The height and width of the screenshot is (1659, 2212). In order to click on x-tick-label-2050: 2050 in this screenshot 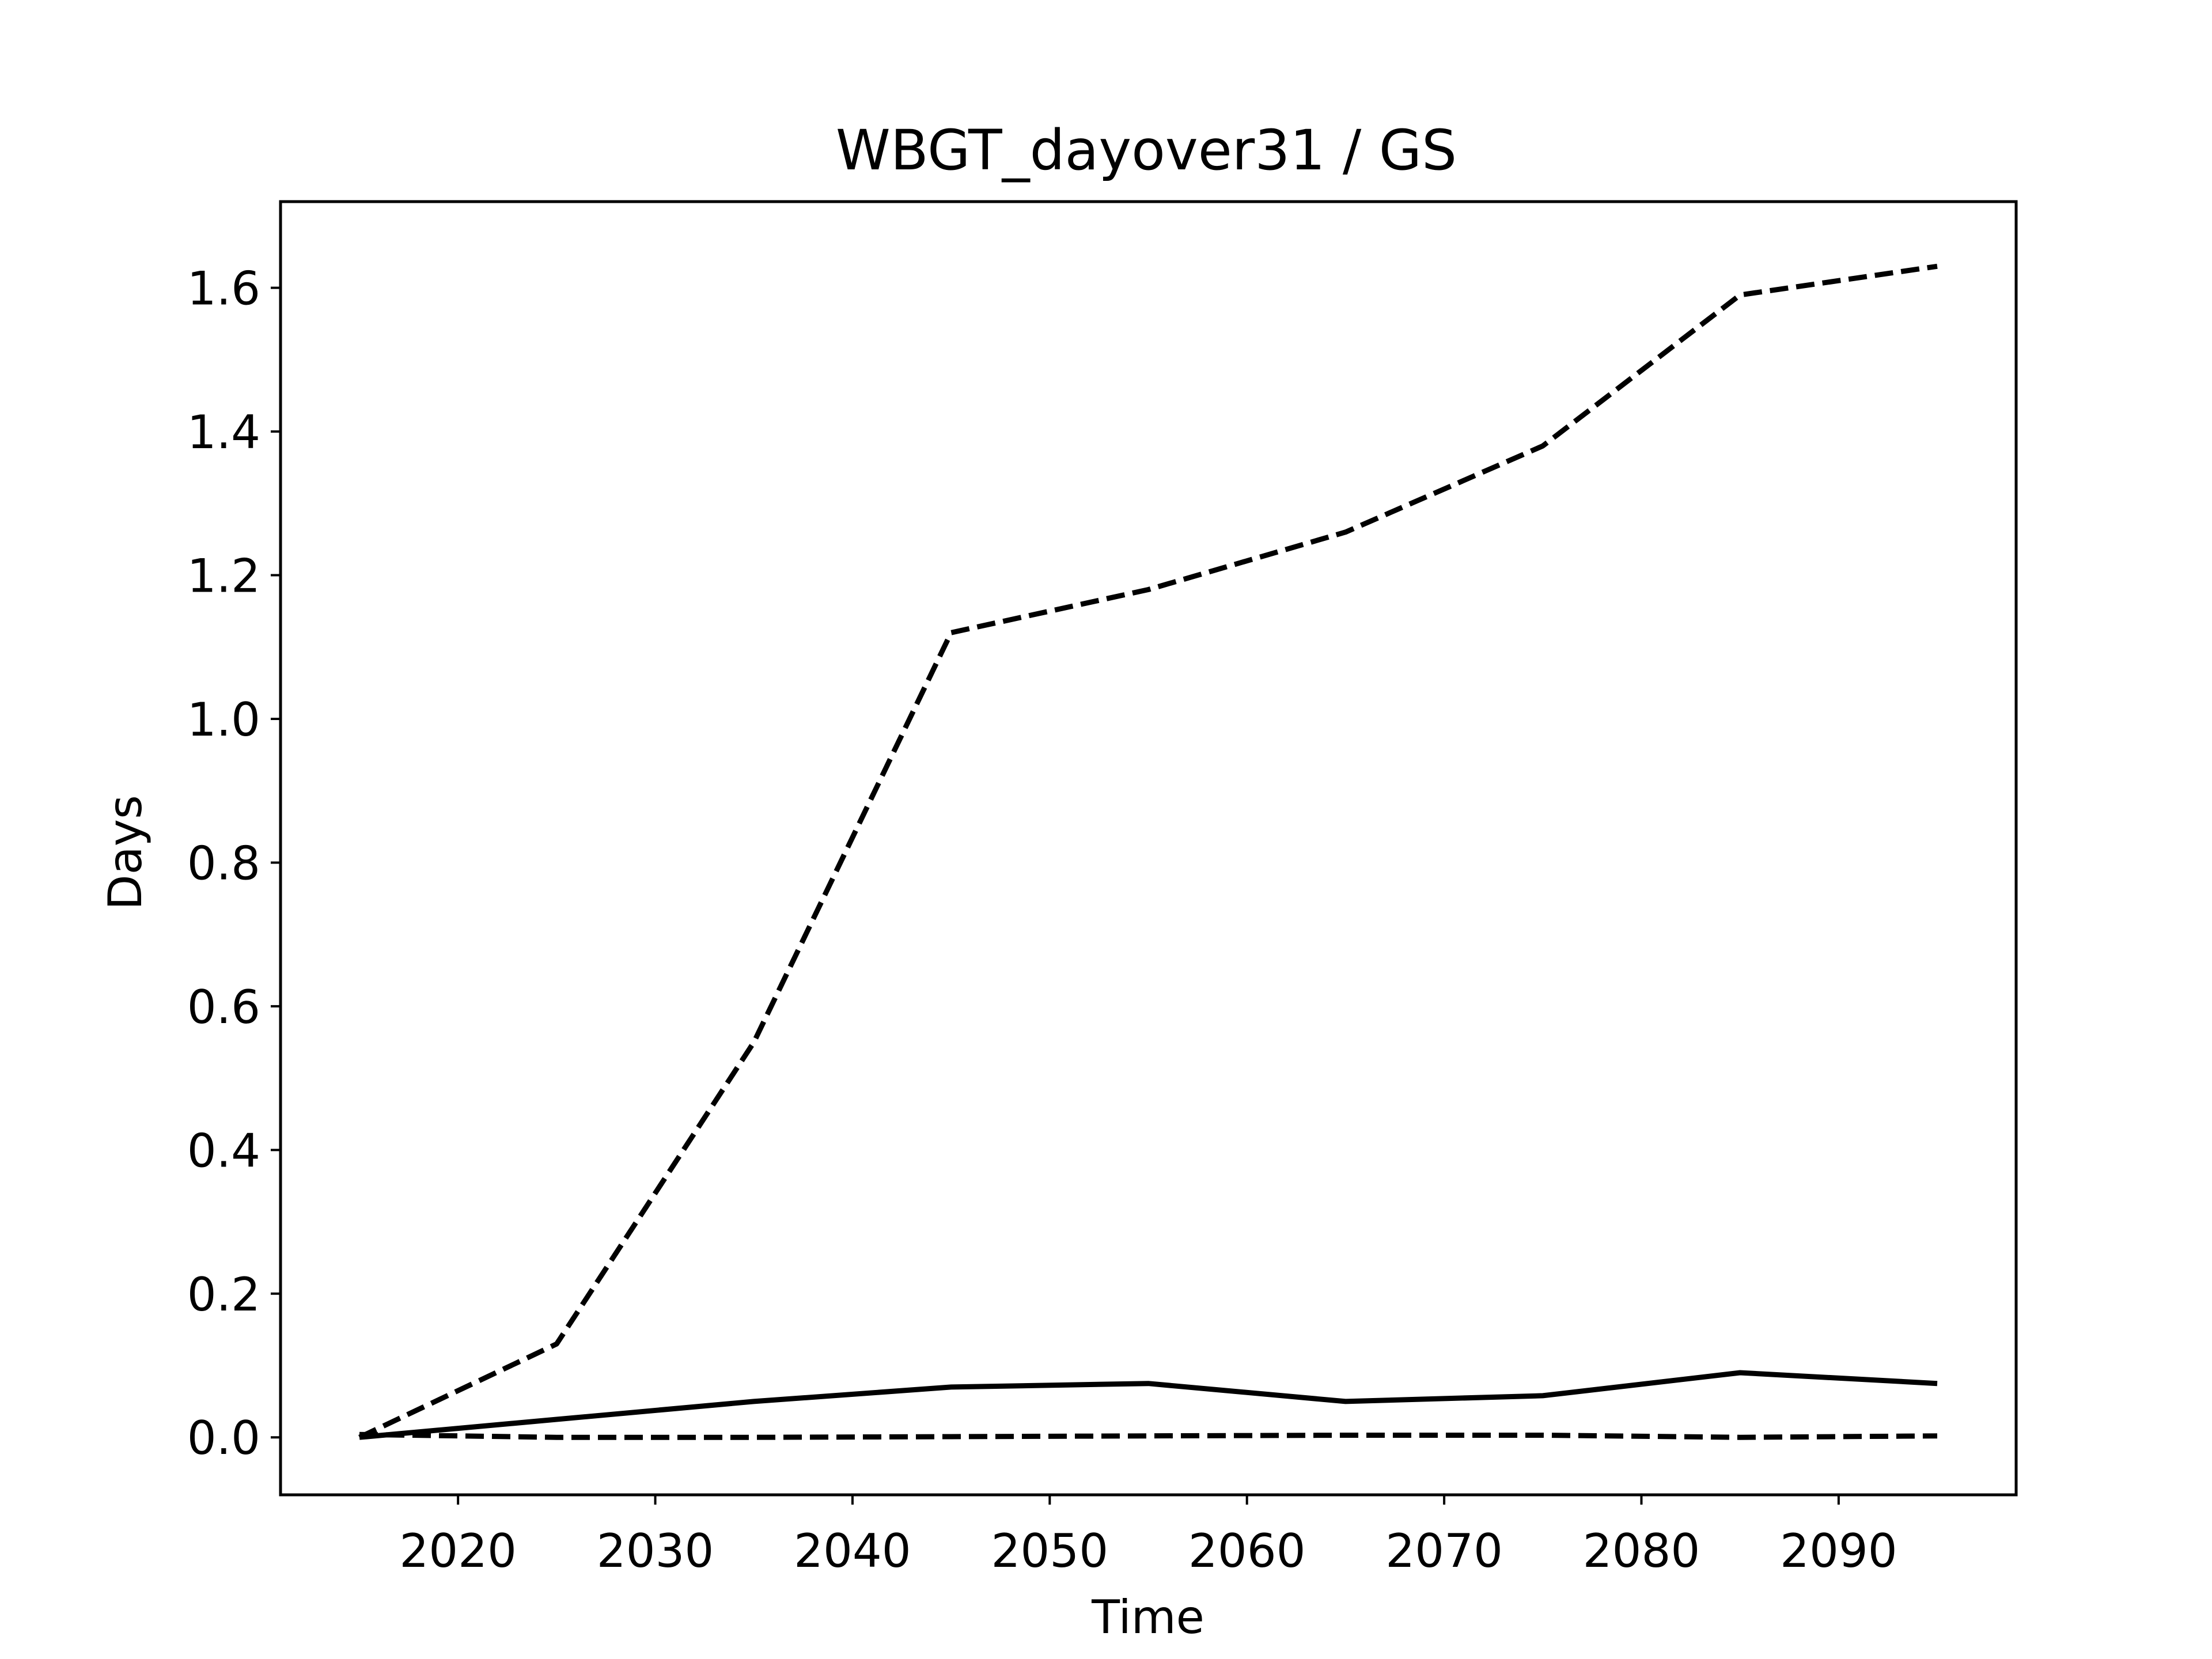, I will do `click(1050, 1551)`.